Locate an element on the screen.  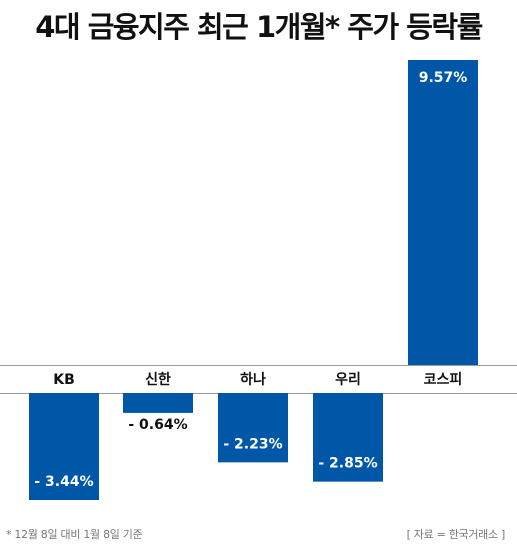
data-label-4: 9.57% is located at coordinates (443, 78).